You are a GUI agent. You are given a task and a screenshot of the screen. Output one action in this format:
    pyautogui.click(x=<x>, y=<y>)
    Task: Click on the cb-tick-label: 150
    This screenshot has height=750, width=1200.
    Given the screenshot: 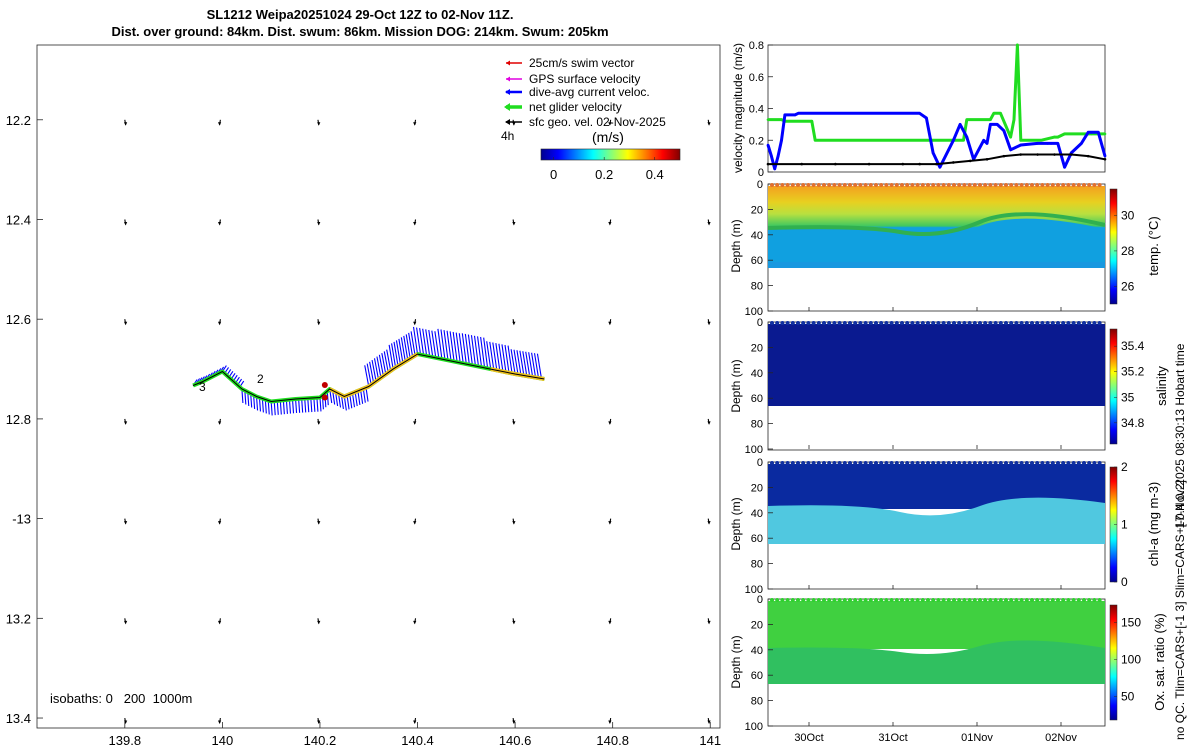 What is the action you would take?
    pyautogui.click(x=1131, y=623)
    